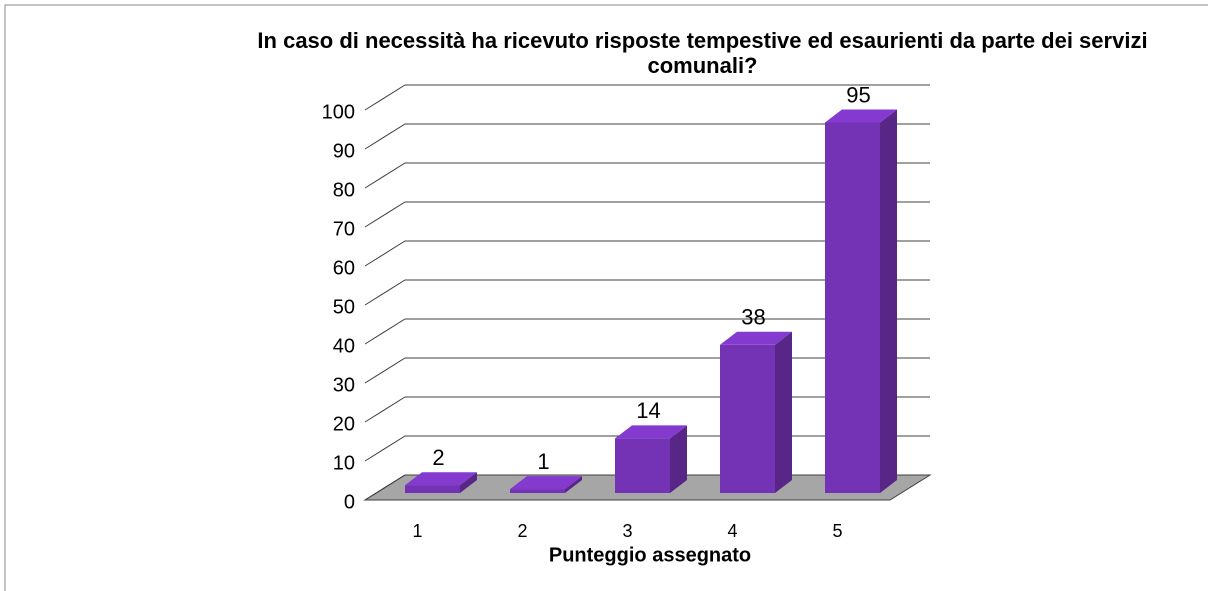  What do you see at coordinates (338, 112) in the screenshot?
I see `y-tick-label: 100` at bounding box center [338, 112].